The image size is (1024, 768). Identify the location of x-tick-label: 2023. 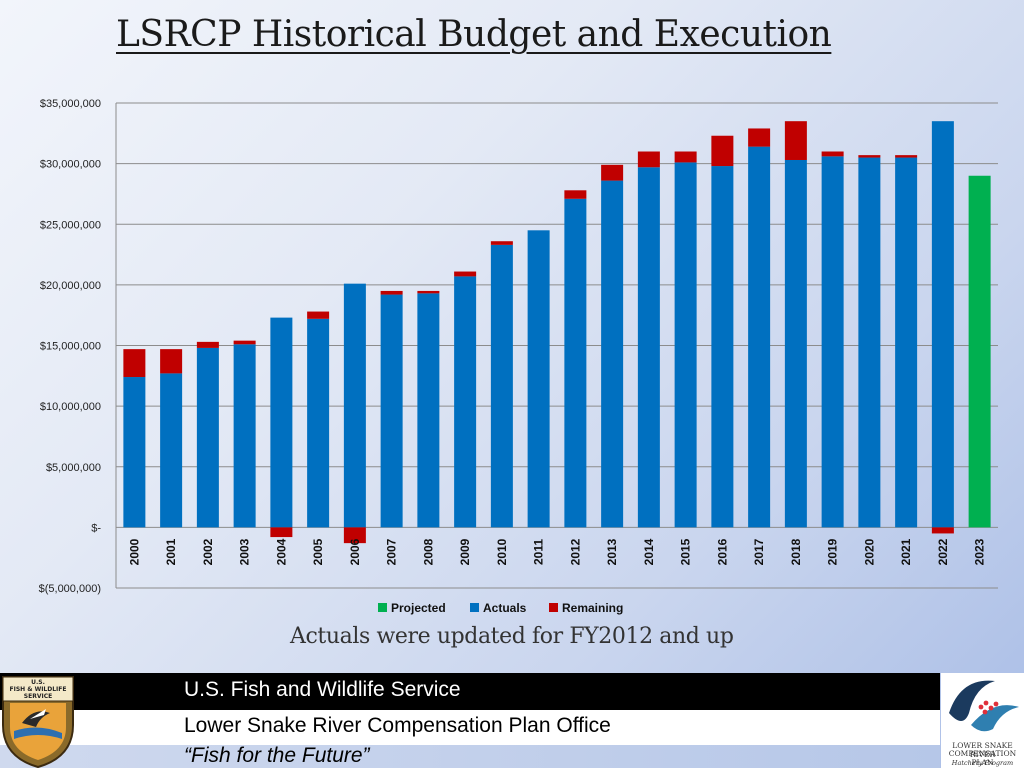
(980, 551).